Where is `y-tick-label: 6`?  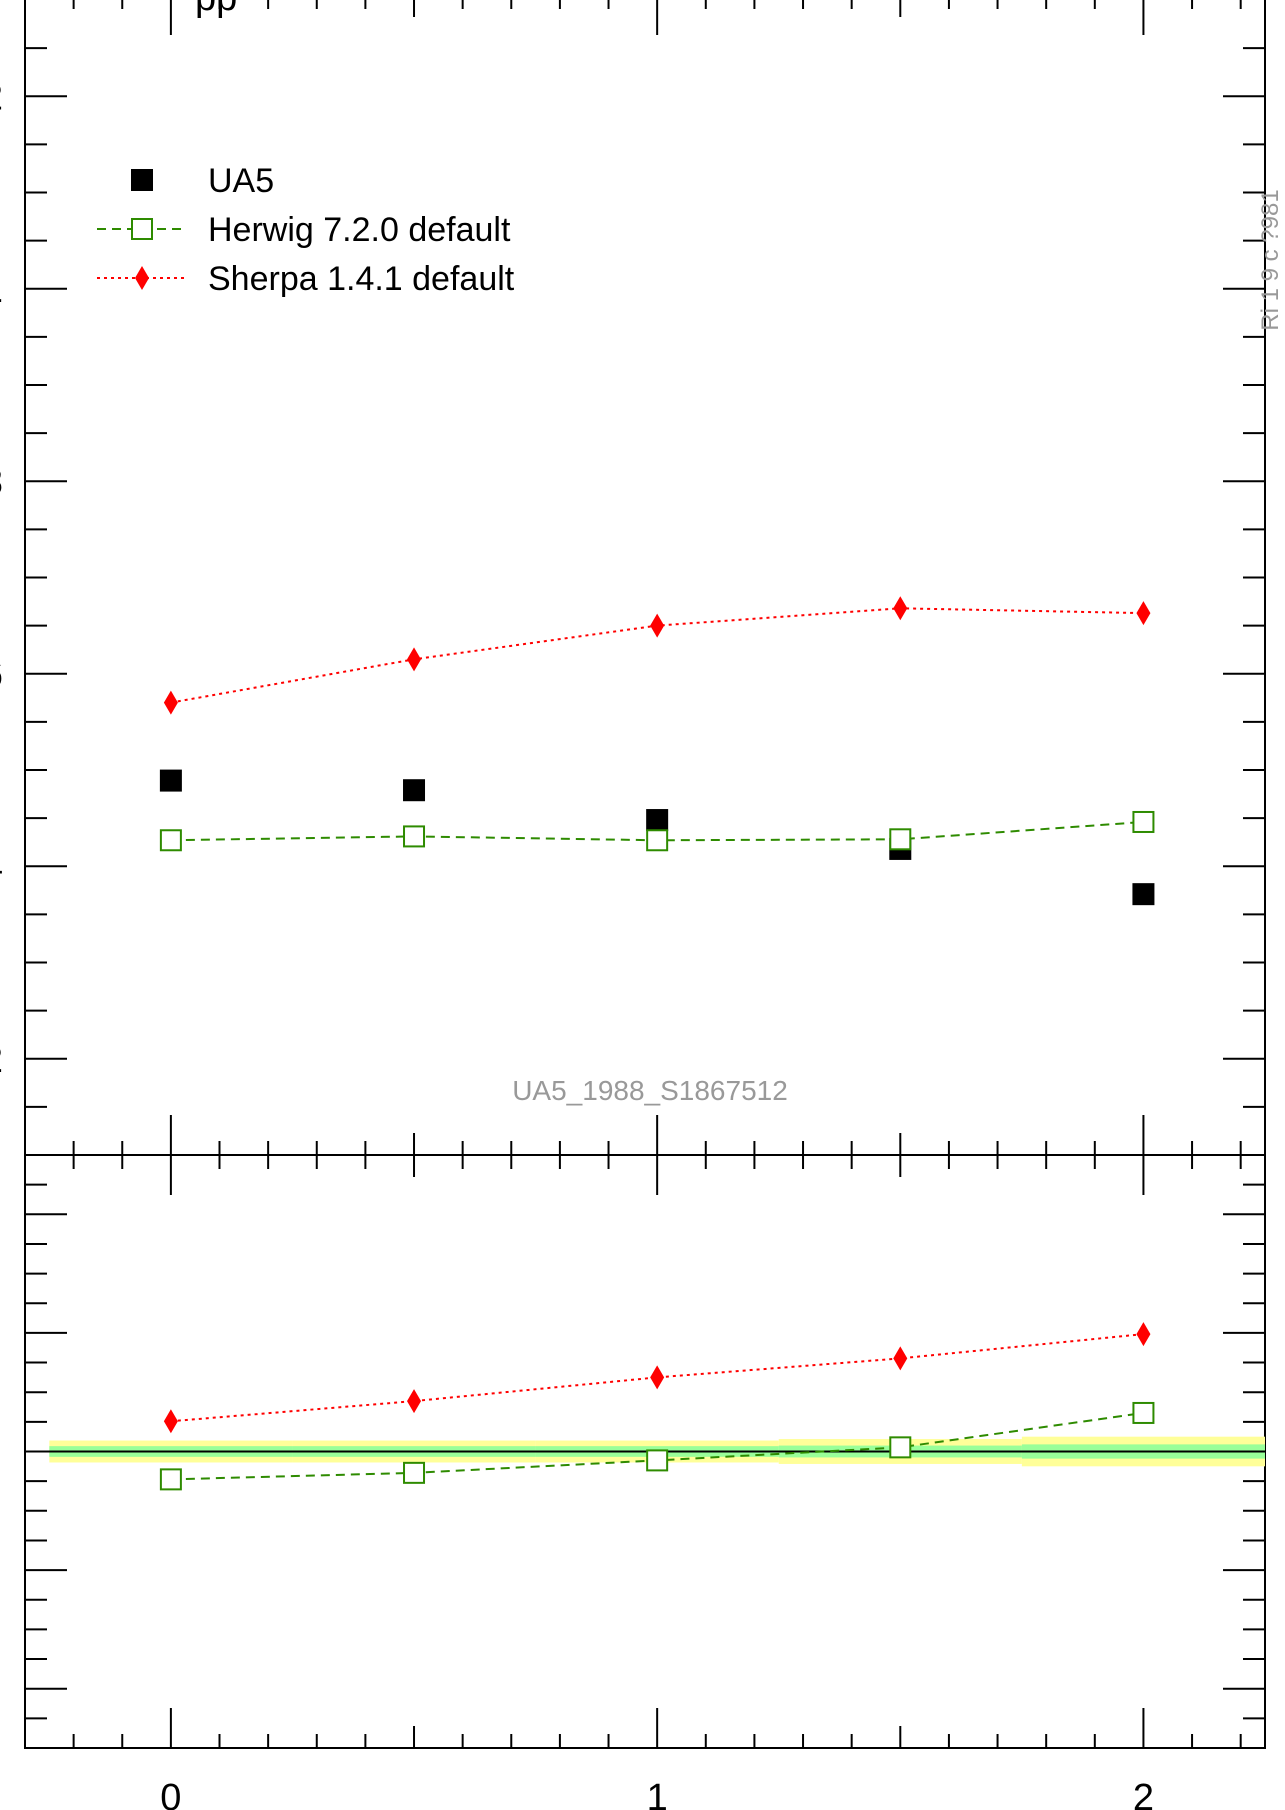
y-tick-label: 6 is located at coordinates (1, 675).